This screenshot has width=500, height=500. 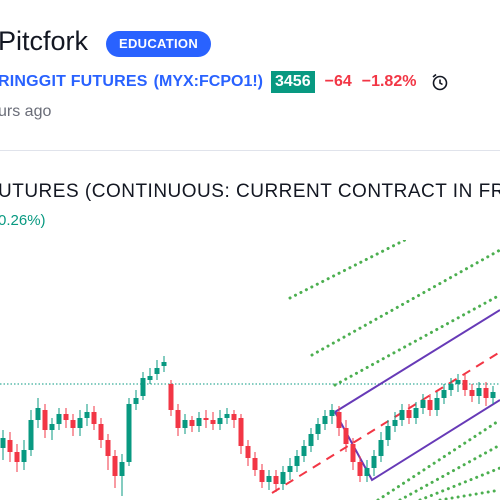 I want to click on price-change-percent: −1.82%, so click(x=389, y=81).